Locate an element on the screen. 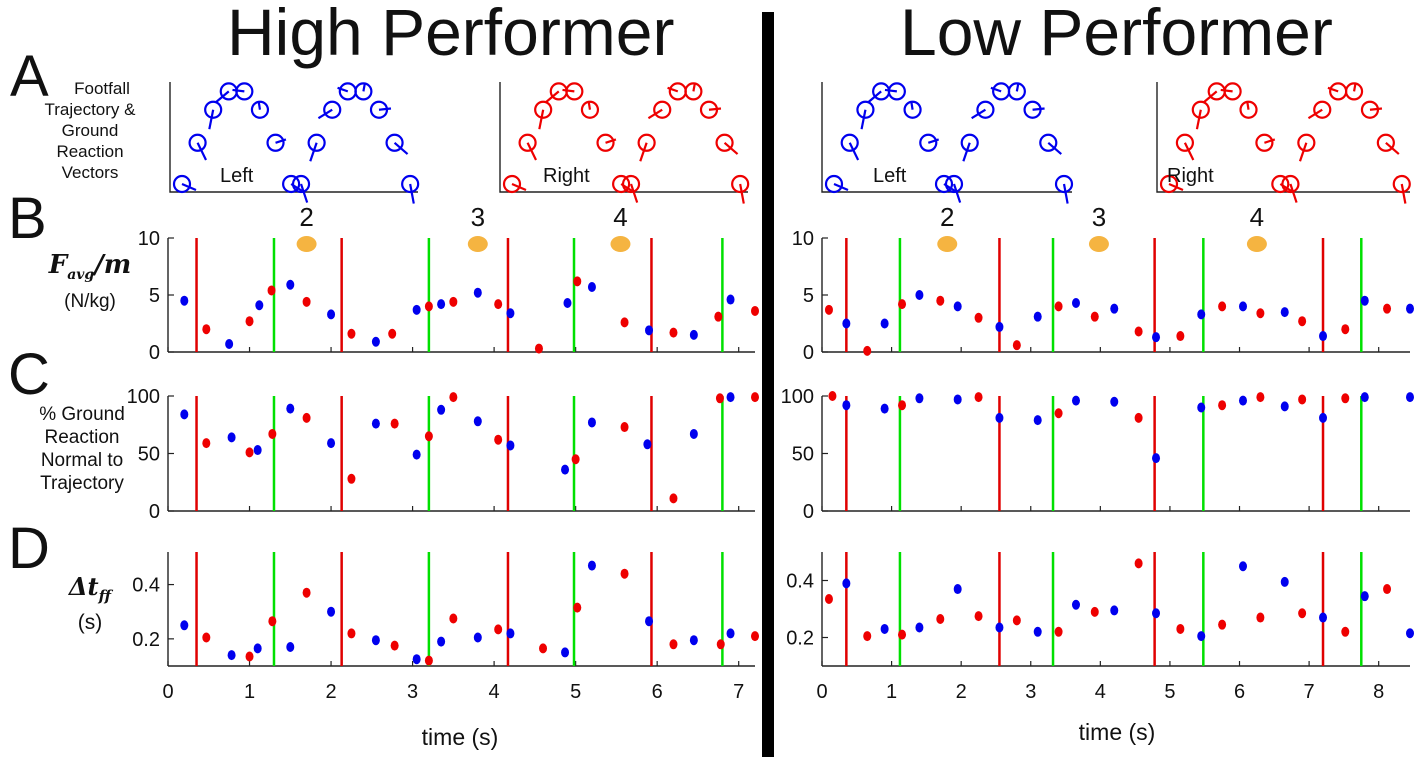 Image resolution: width=1424 pixels, height=757 pixels. dtff-panel-low: 0.2 0.4 is located at coordinates (1100, 609).